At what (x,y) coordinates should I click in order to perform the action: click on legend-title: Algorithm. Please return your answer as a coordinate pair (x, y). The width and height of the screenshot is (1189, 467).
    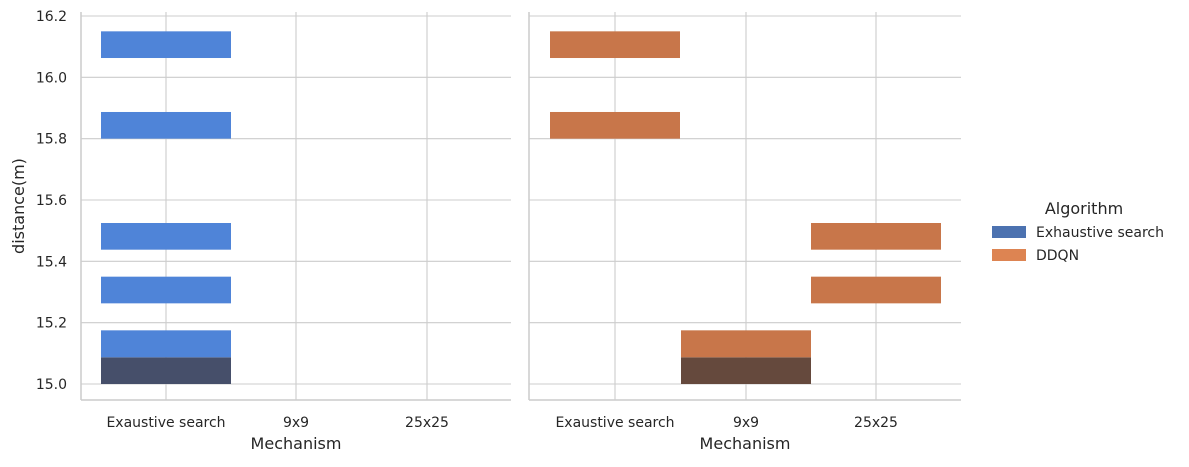
    Looking at the image, I should click on (1084, 208).